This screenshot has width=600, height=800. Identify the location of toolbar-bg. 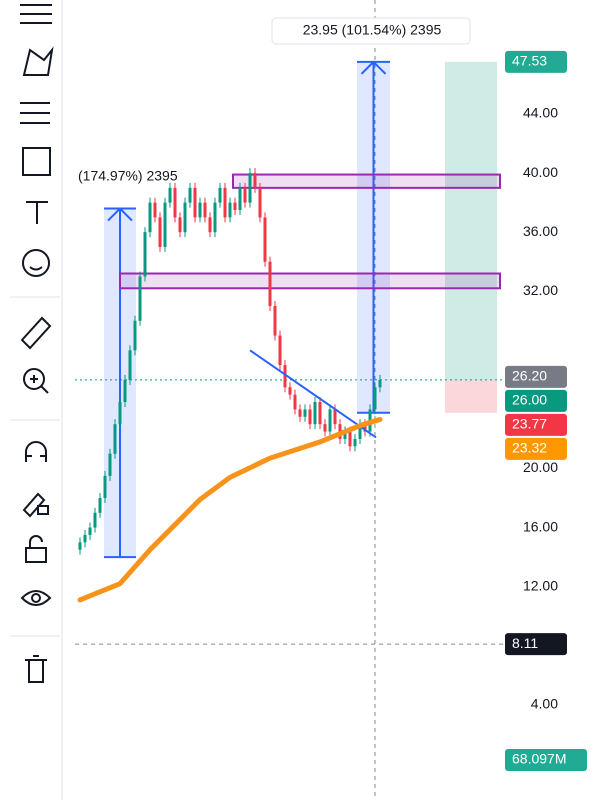
(31, 400).